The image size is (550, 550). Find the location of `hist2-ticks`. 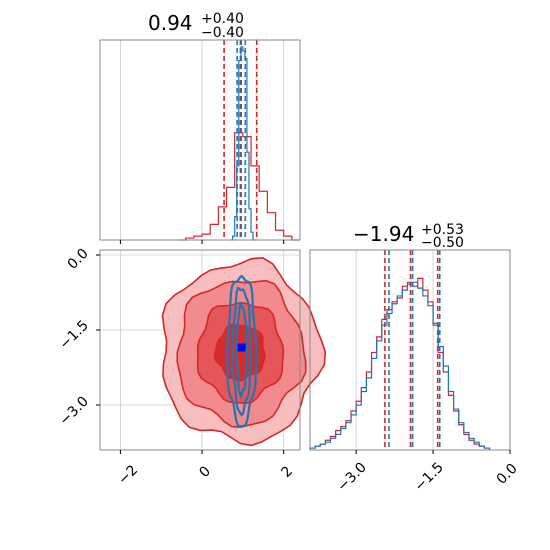

hist2-ticks is located at coordinates (433, 452).